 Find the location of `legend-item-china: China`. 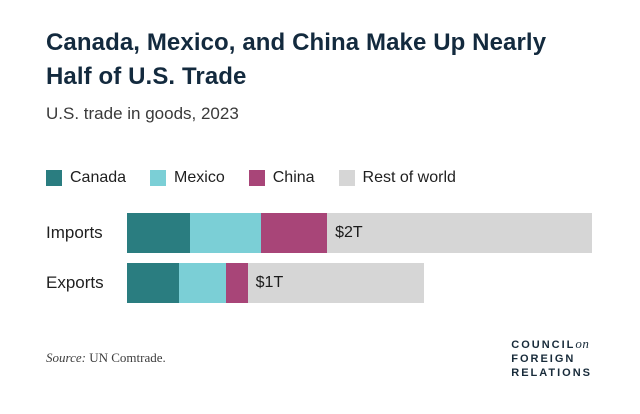

legend-item-china: China is located at coordinates (281, 178).